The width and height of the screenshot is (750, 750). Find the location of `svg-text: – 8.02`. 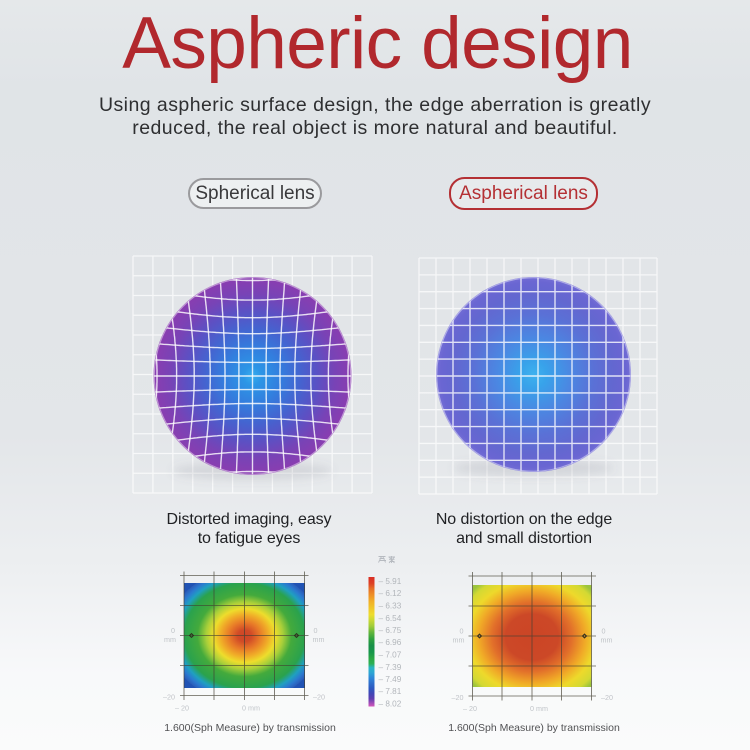

svg-text: – 8.02 is located at coordinates (390, 704).